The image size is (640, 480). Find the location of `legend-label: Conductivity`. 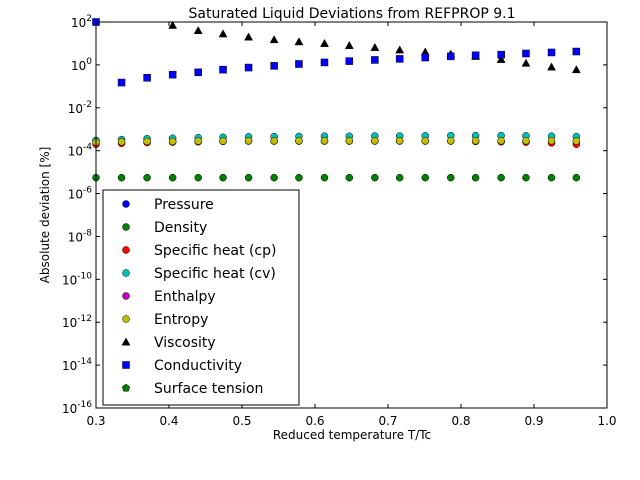

legend-label: Conductivity is located at coordinates (198, 366).